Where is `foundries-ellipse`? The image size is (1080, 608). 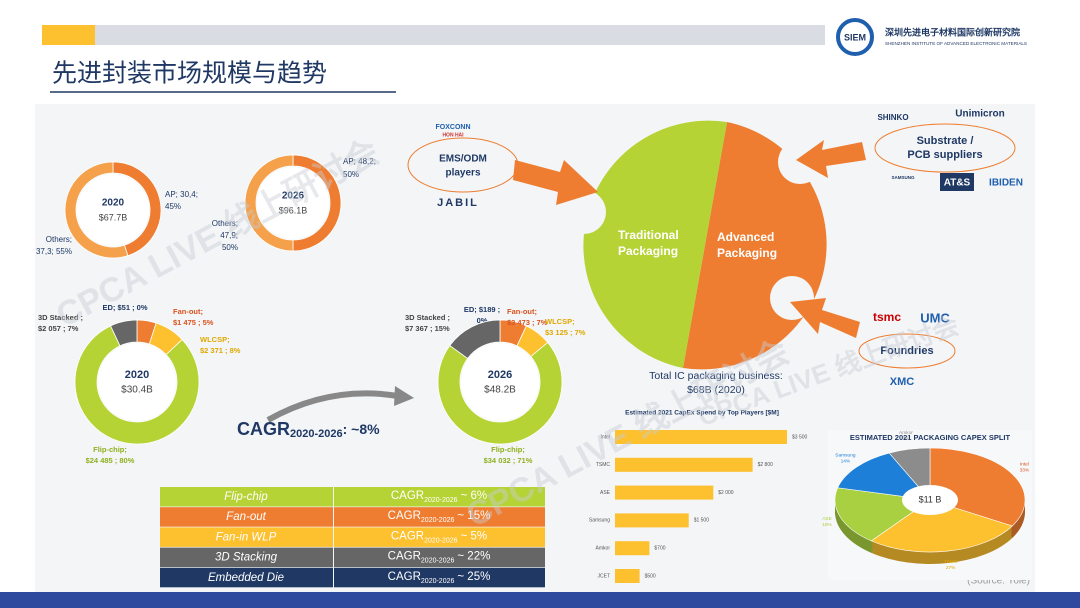
foundries-ellipse is located at coordinates (907, 351).